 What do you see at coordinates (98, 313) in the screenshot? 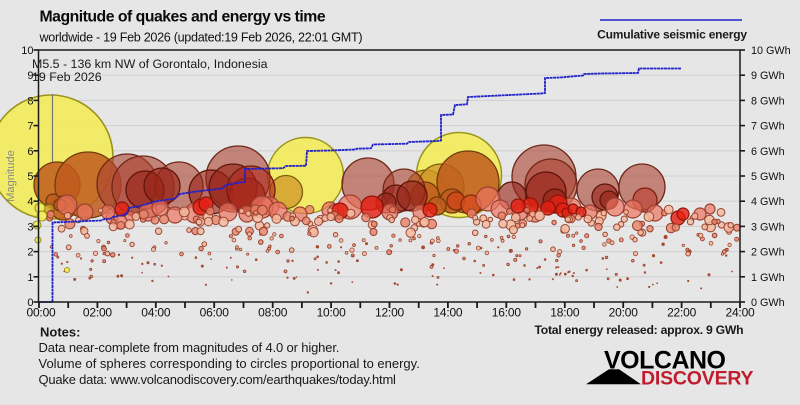
I see `svg-text: 02:00` at bounding box center [98, 313].